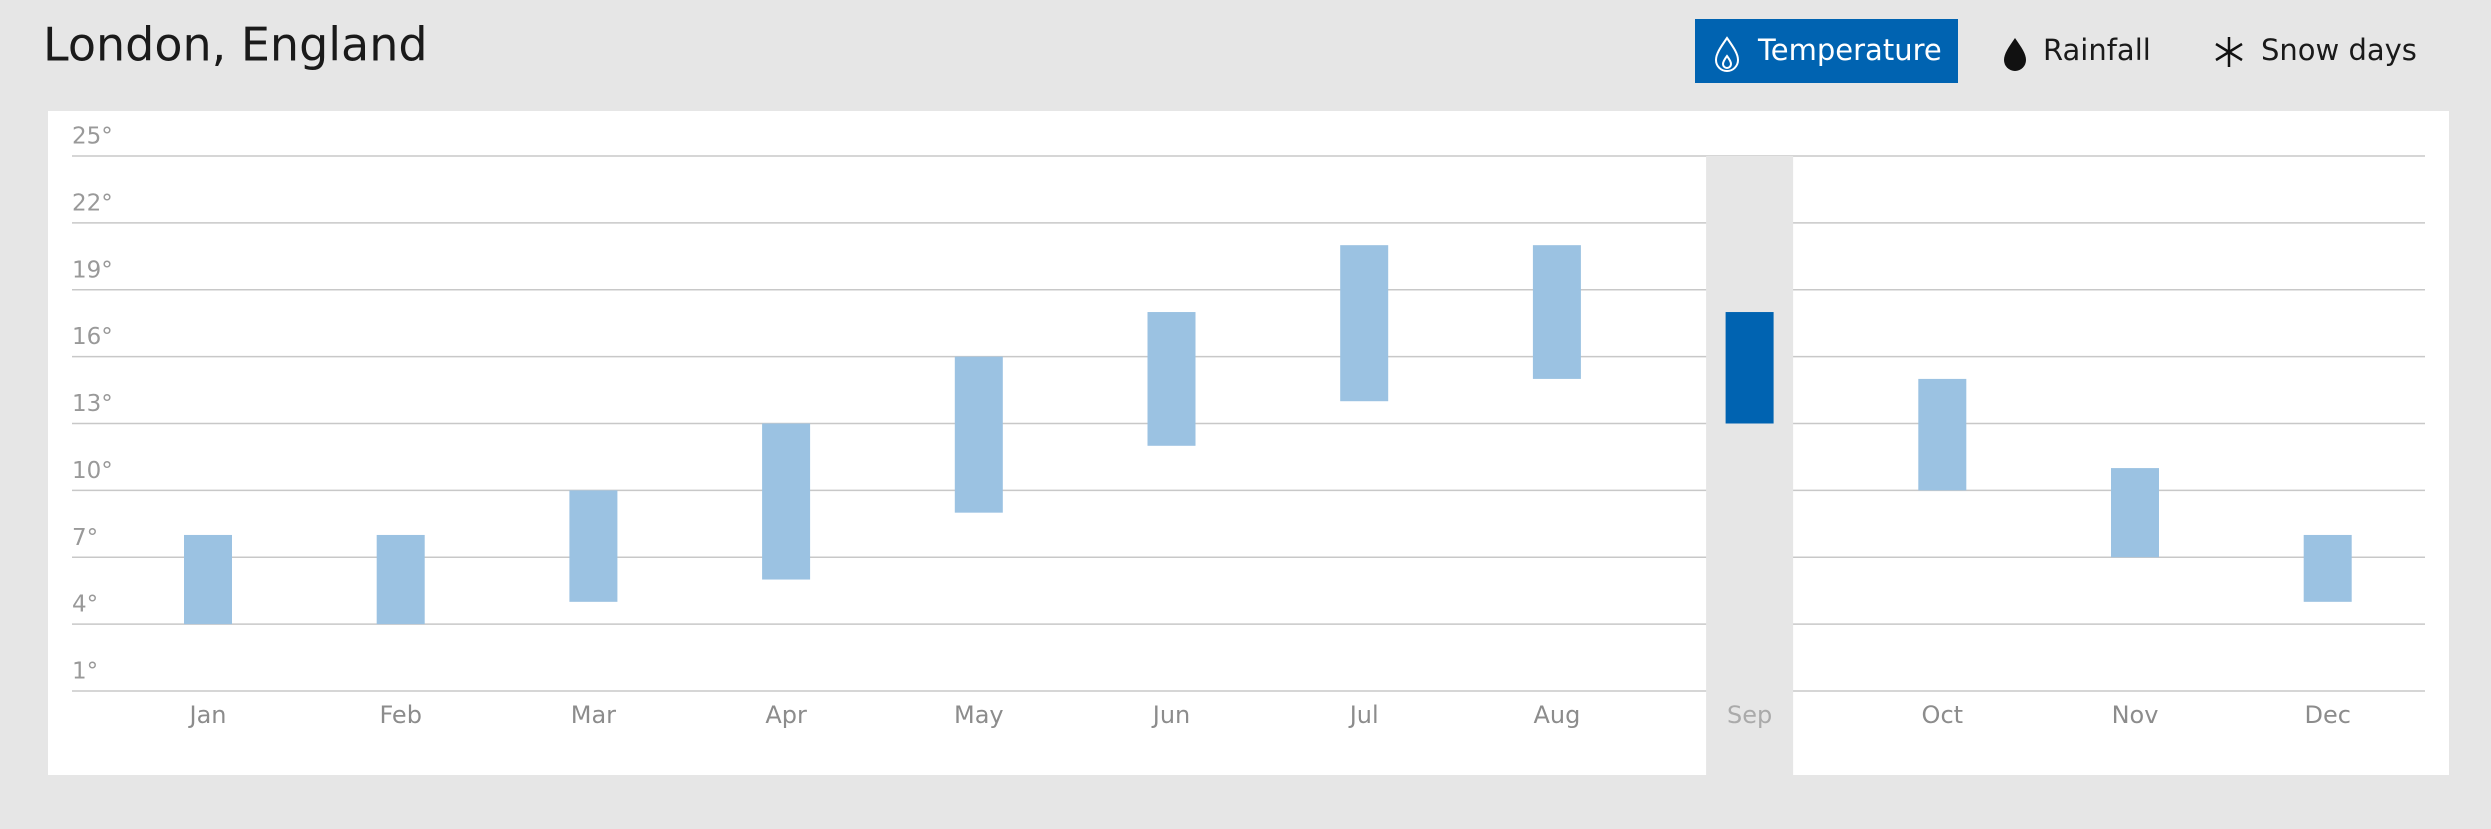 The height and width of the screenshot is (829, 2491). I want to click on x-tick-label: Mar, so click(593, 715).